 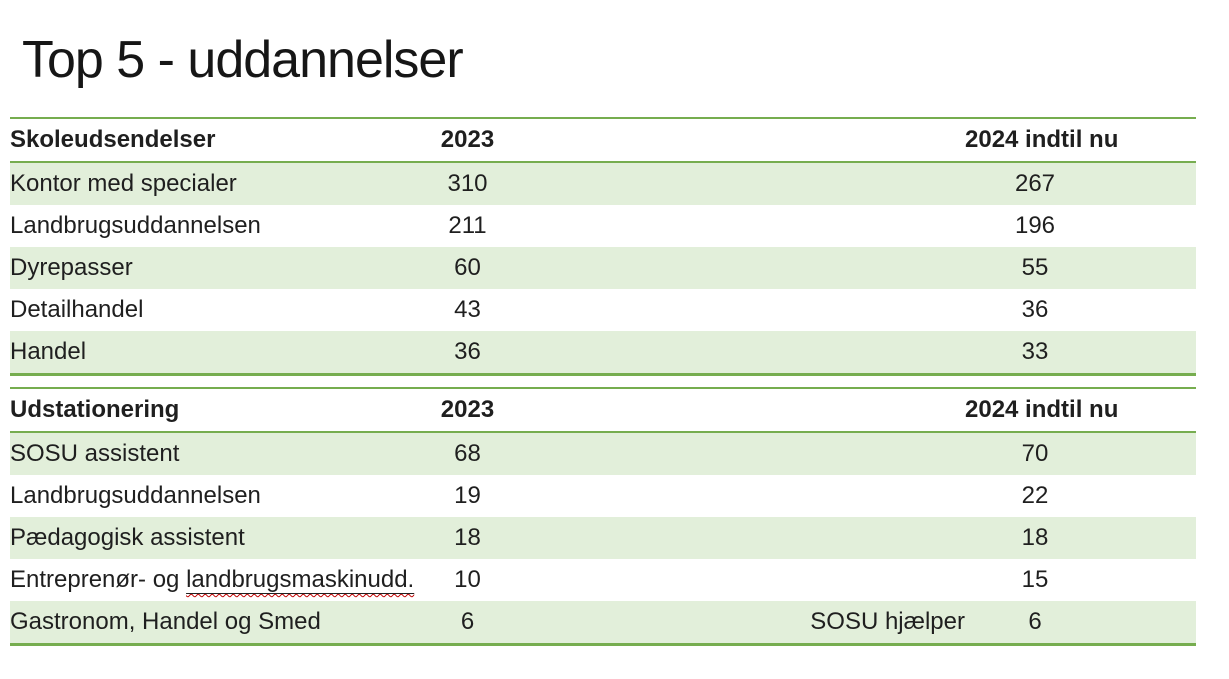 What do you see at coordinates (467, 495) in the screenshot?
I see `value-2023: 19` at bounding box center [467, 495].